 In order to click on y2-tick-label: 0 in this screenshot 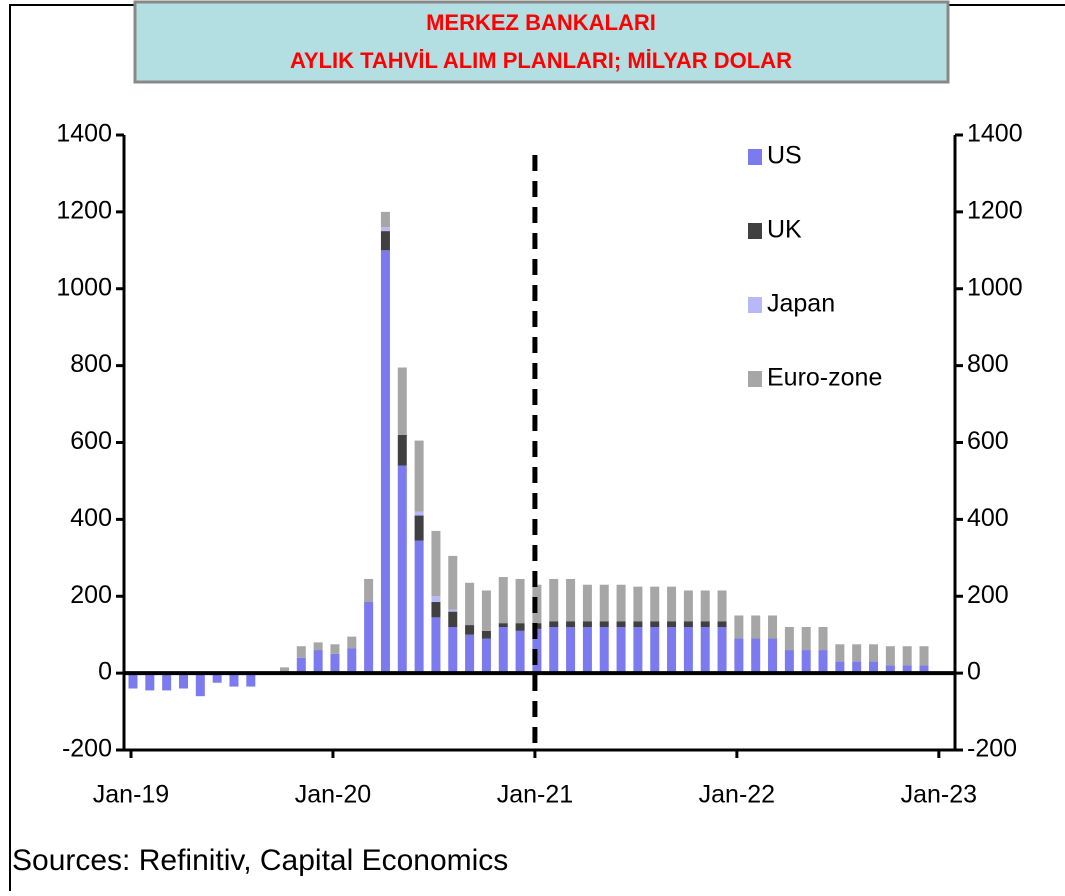, I will do `click(974, 672)`.